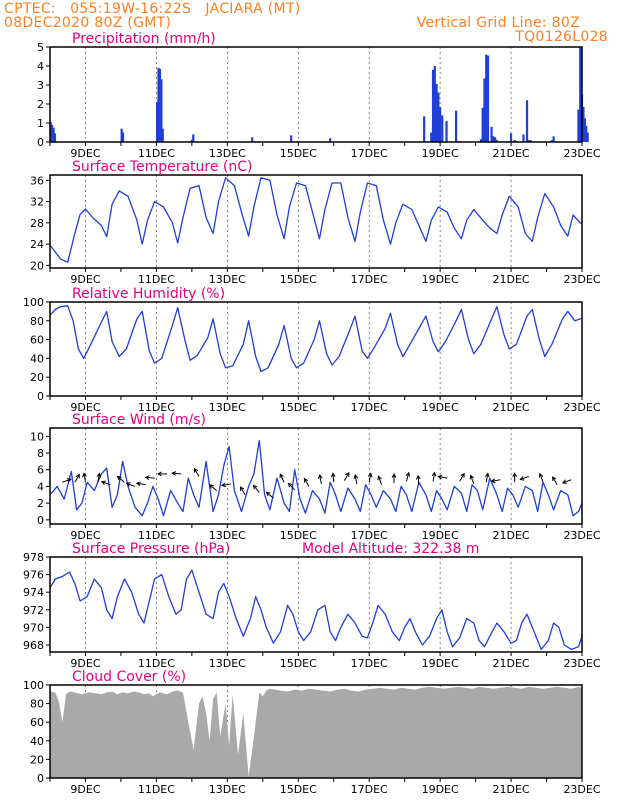 The width and height of the screenshot is (618, 800). I want to click on precip-title: Precipitation (mm/h), so click(144, 39).